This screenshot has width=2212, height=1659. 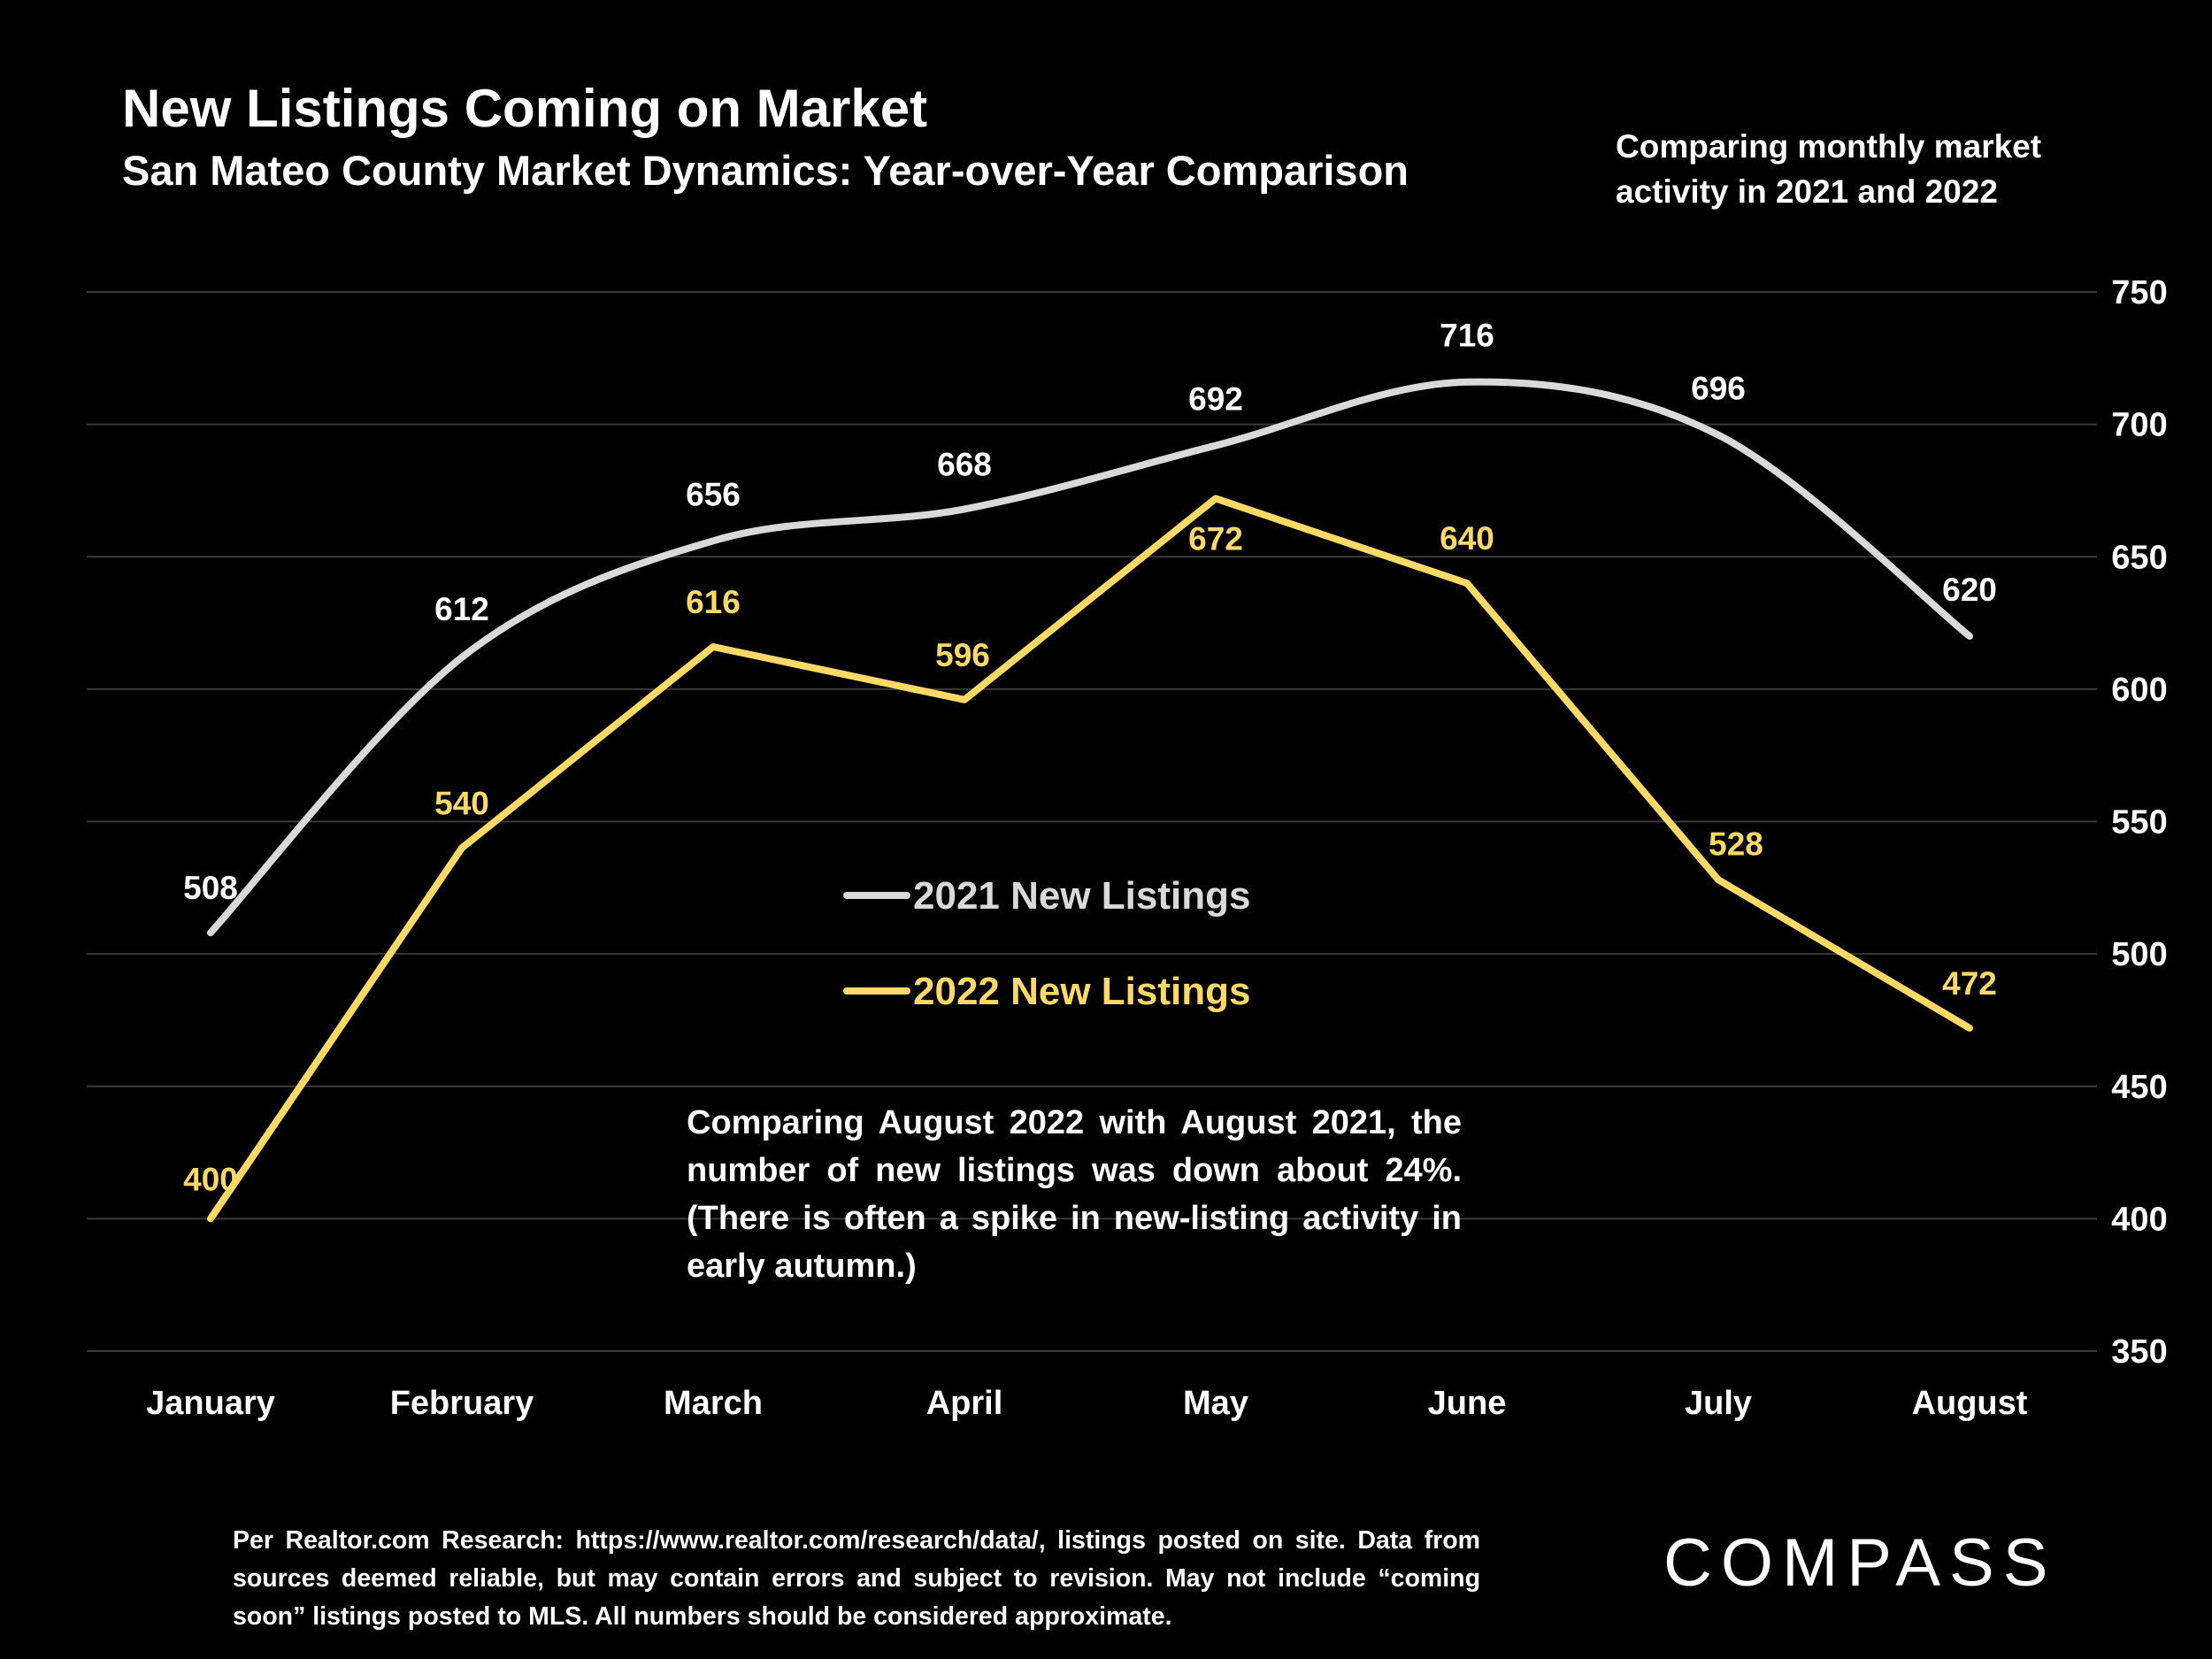 What do you see at coordinates (1082, 896) in the screenshot?
I see `legend-label: 2021 New Listings` at bounding box center [1082, 896].